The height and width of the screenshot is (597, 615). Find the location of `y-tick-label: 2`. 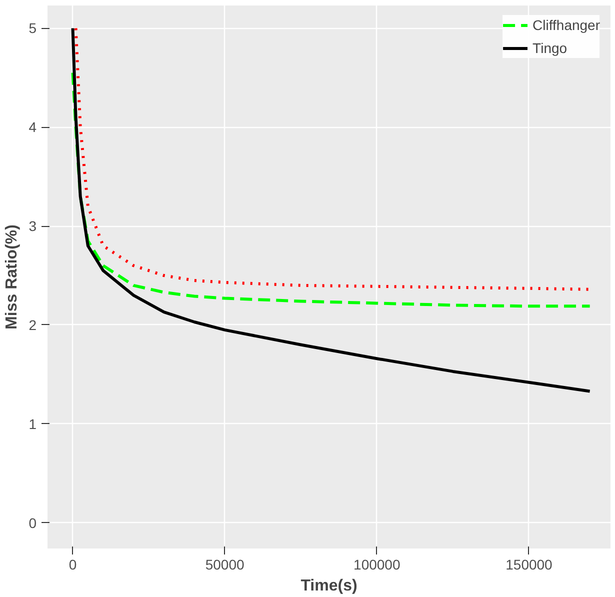

y-tick-label: 2 is located at coordinates (32, 324).